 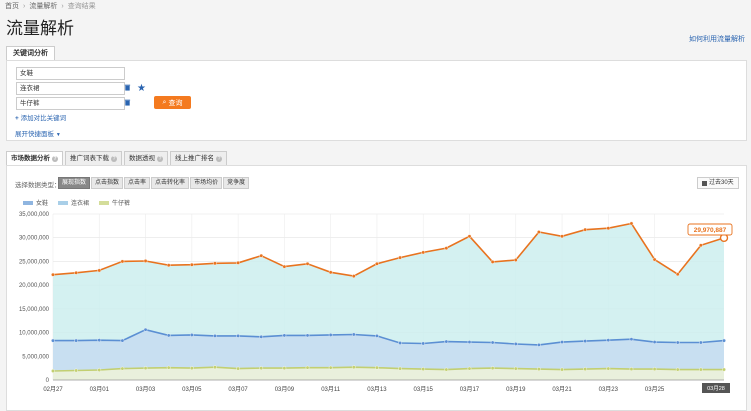 What do you see at coordinates (17, 118) in the screenshot?
I see `plus-icon: +` at bounding box center [17, 118].